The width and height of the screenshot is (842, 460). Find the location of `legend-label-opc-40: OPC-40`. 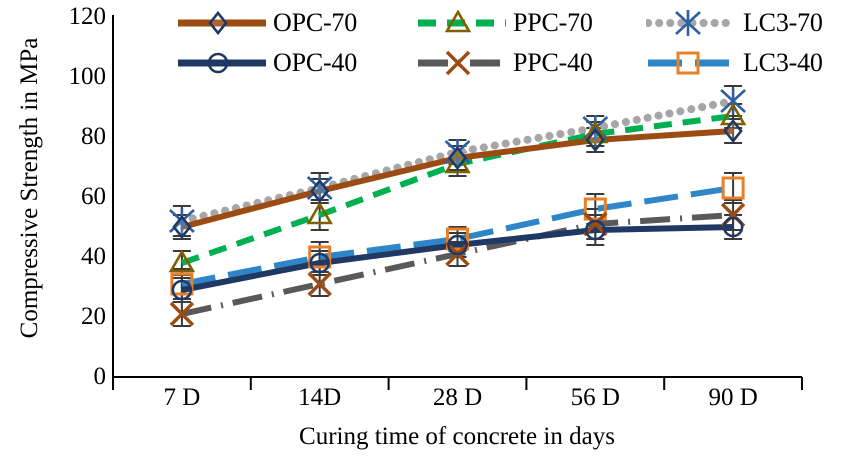

legend-label-opc-40: OPC-40 is located at coordinates (315, 62).